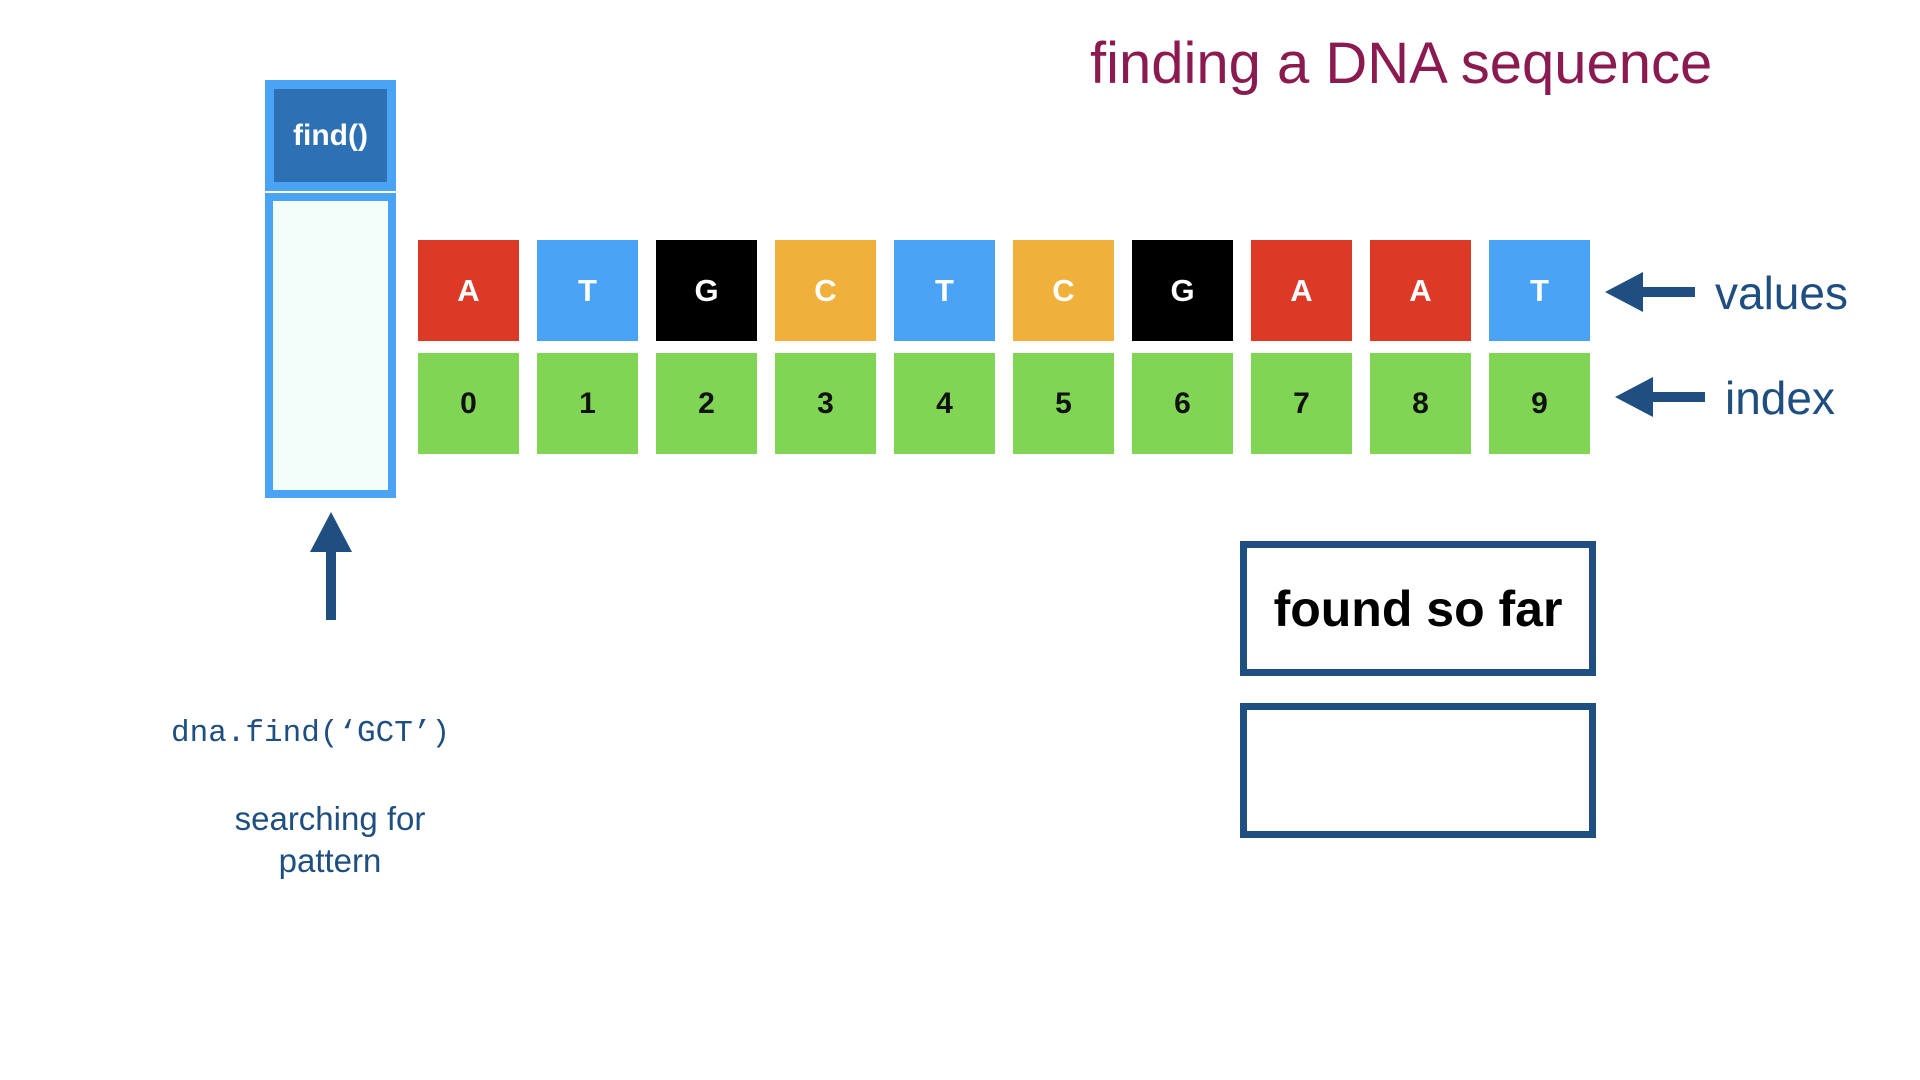 This screenshot has height=1080, width=1920. What do you see at coordinates (1301, 403) in the screenshot?
I see `index-cell: 7` at bounding box center [1301, 403].